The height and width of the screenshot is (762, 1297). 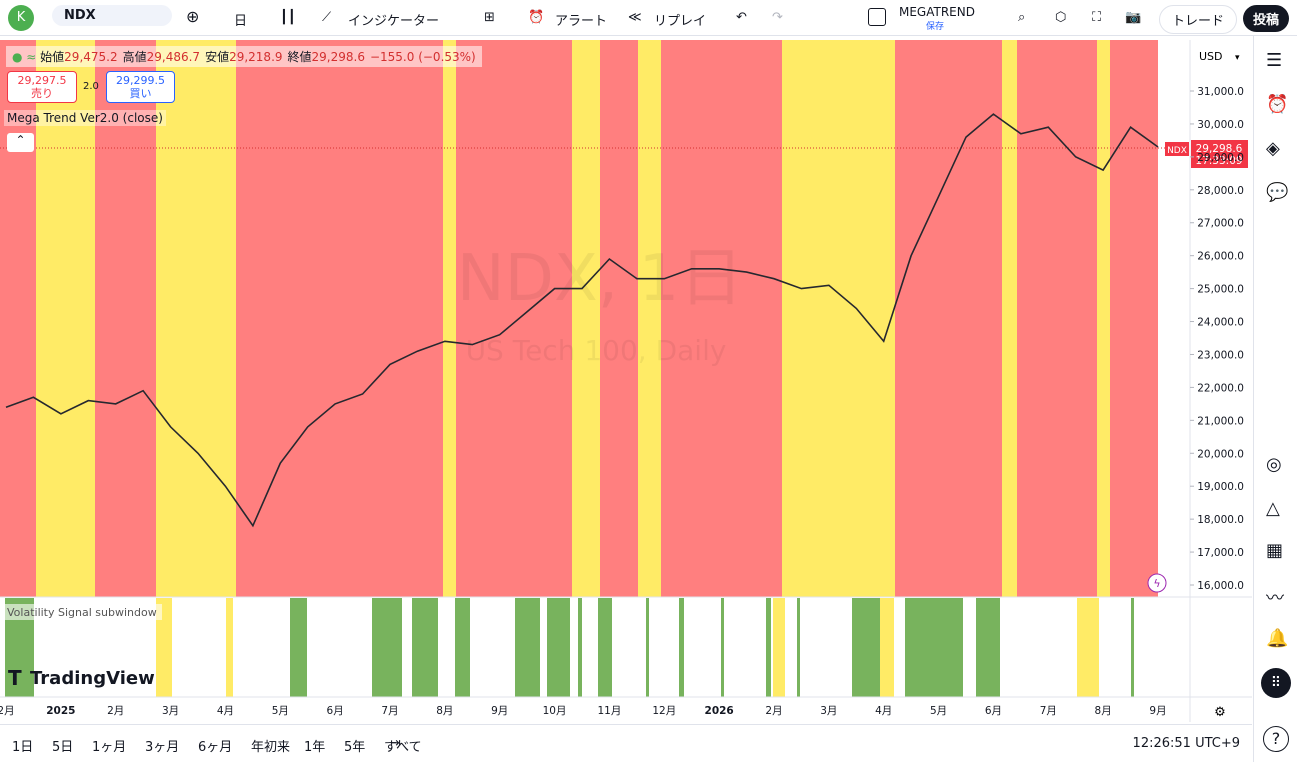 I want to click on y-tick-label: 31,000.0, so click(x=1220, y=92).